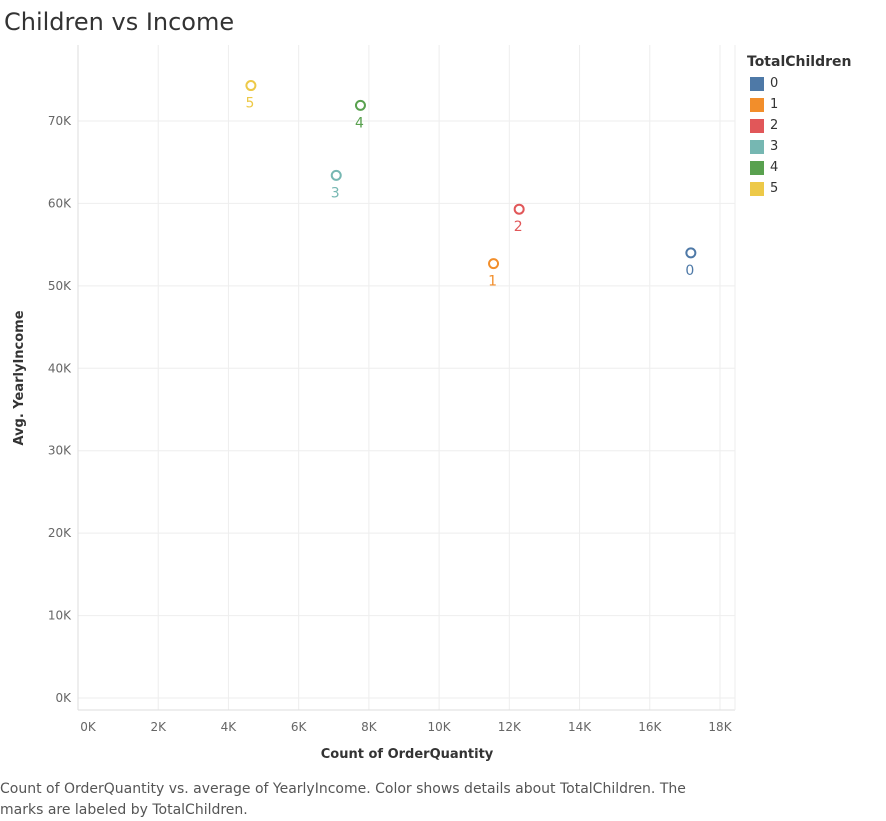 Image resolution: width=886 pixels, height=821 pixels. Describe the element at coordinates (720, 727) in the screenshot. I see `x-tick-label: 18K` at that location.